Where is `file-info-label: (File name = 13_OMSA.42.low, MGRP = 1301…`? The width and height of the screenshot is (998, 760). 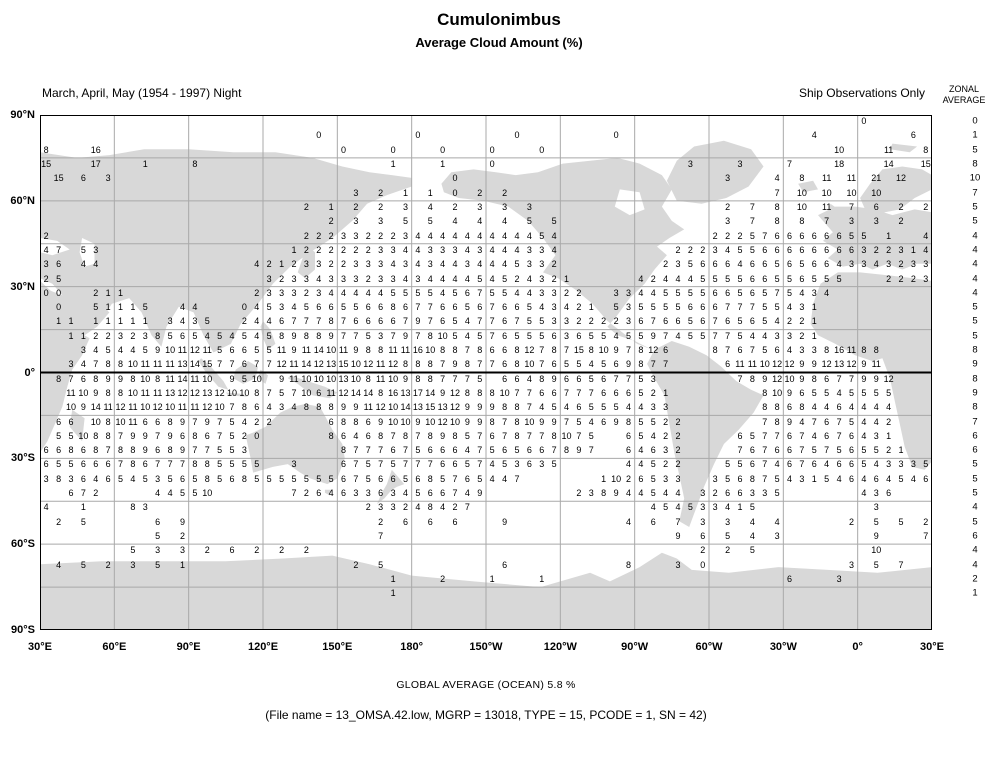 file-info-label: (File name = 13_OMSA.42.low, MGRP = 1301… is located at coordinates (486, 715).